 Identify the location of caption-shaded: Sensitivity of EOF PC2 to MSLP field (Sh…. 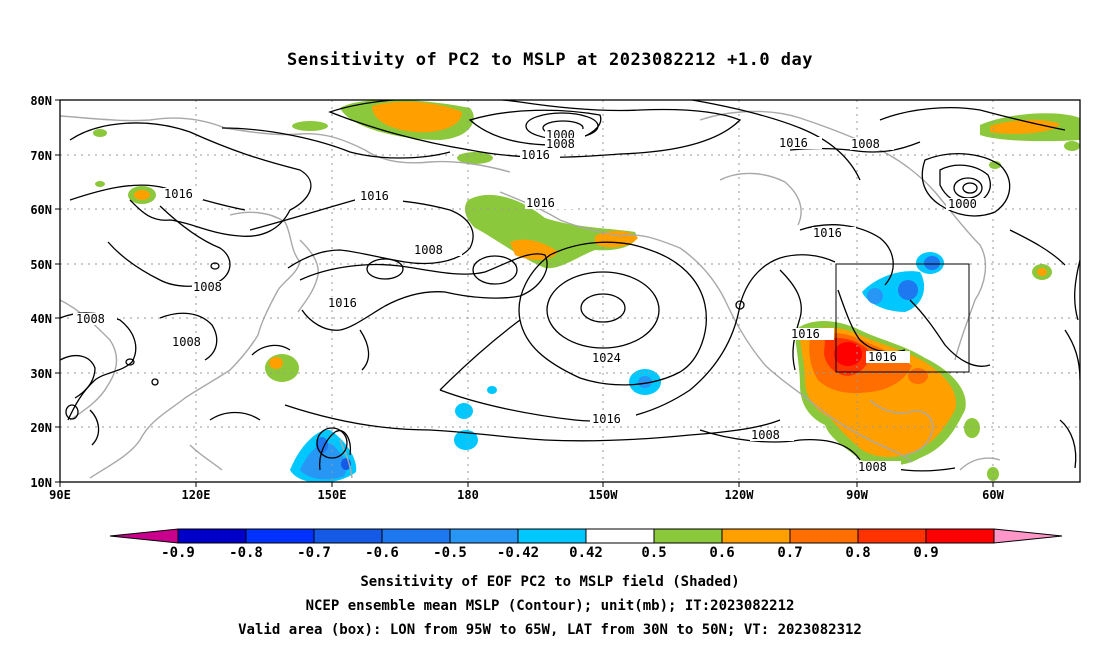
(550, 582).